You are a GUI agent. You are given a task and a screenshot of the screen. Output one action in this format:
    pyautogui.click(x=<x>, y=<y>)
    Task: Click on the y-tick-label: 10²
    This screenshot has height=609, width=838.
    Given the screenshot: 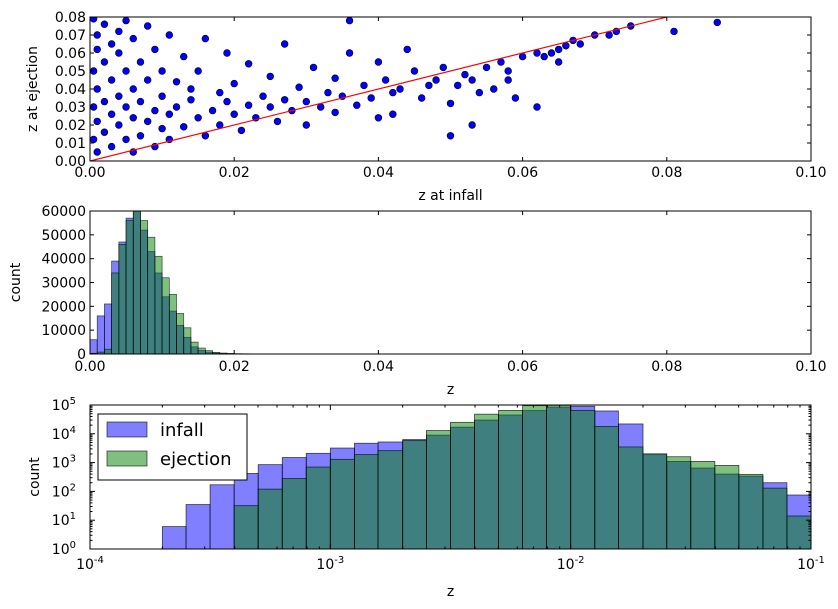 What is the action you would take?
    pyautogui.click(x=64, y=491)
    